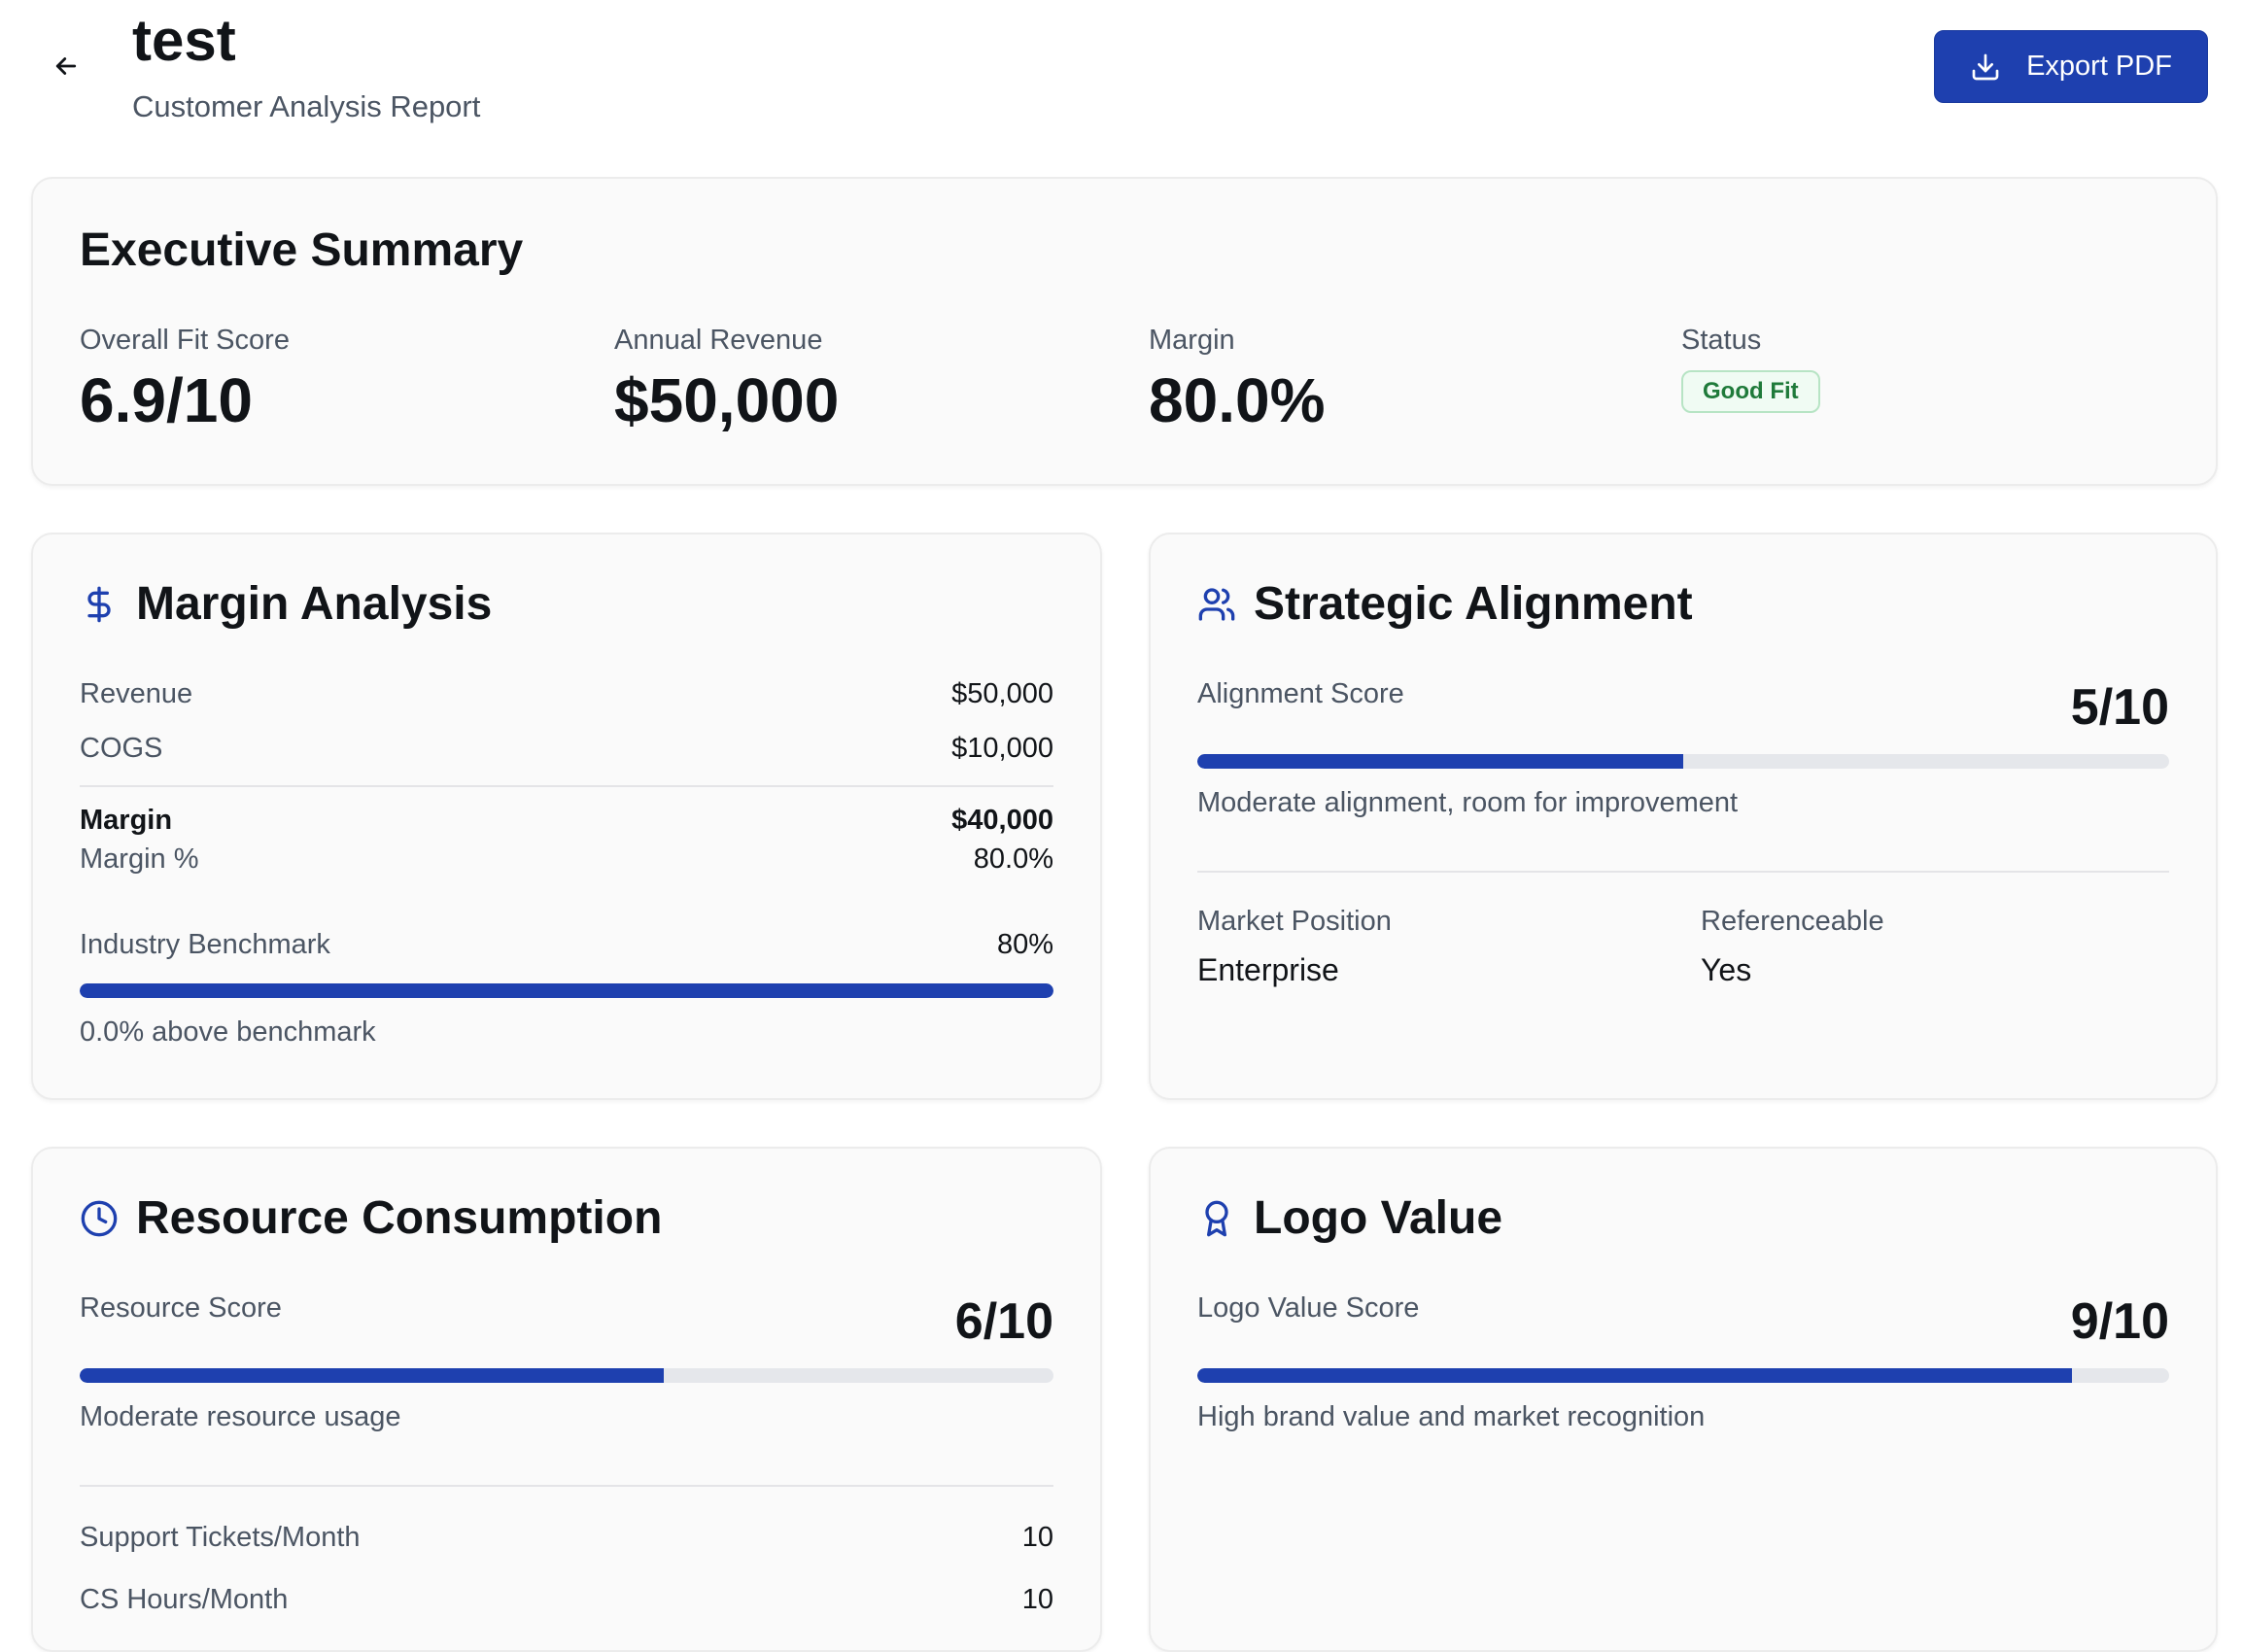 The height and width of the screenshot is (1652, 2243). I want to click on alignment-progress-bar, so click(1683, 762).